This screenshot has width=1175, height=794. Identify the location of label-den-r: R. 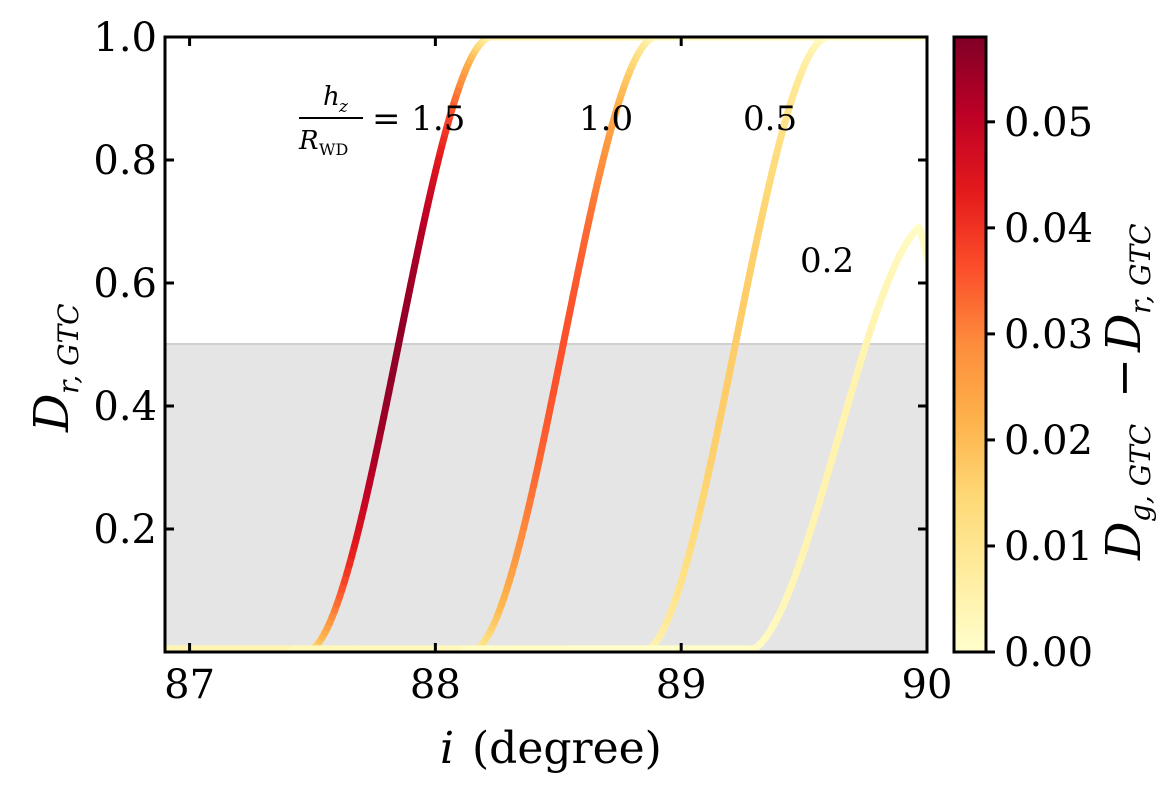
(308, 141).